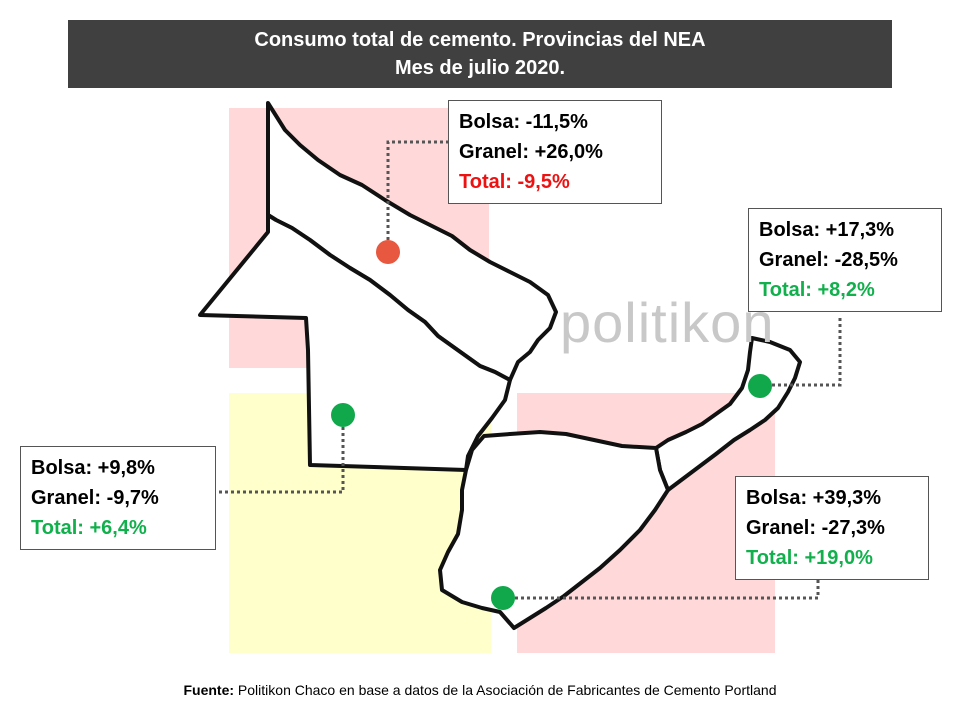  I want to click on misiones-granel: Granel: -28,5%, so click(828, 260).